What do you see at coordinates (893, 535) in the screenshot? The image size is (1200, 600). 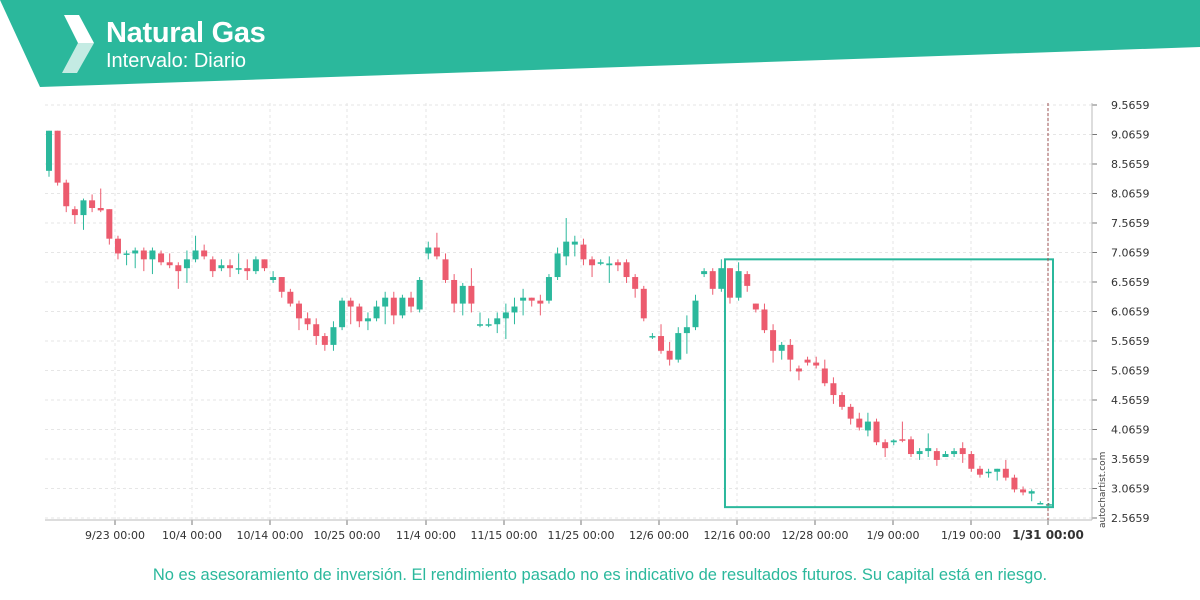 I see `x-tick-label: 1/9 00:00` at bounding box center [893, 535].